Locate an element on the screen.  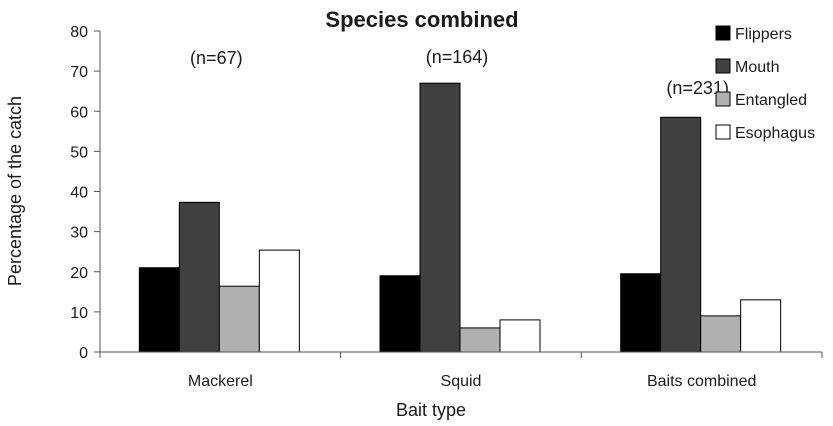
sample-size-label: (n=164) is located at coordinates (457, 57).